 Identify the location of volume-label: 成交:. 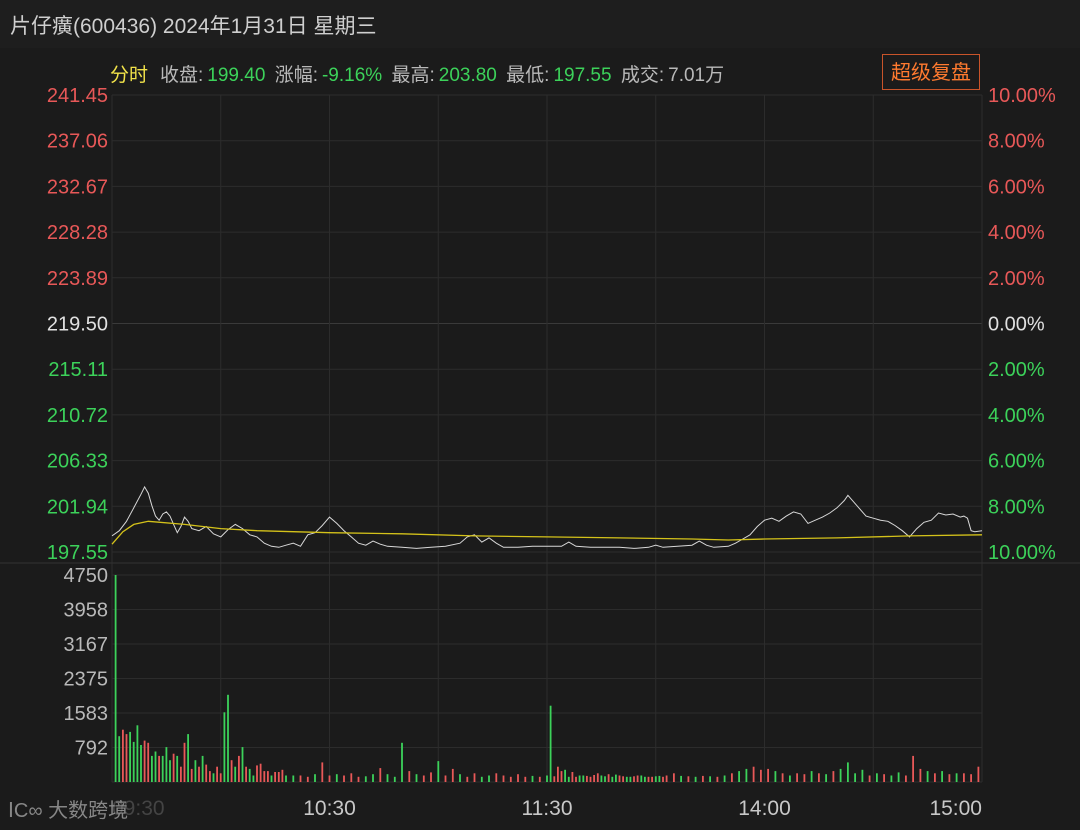
(642, 75).